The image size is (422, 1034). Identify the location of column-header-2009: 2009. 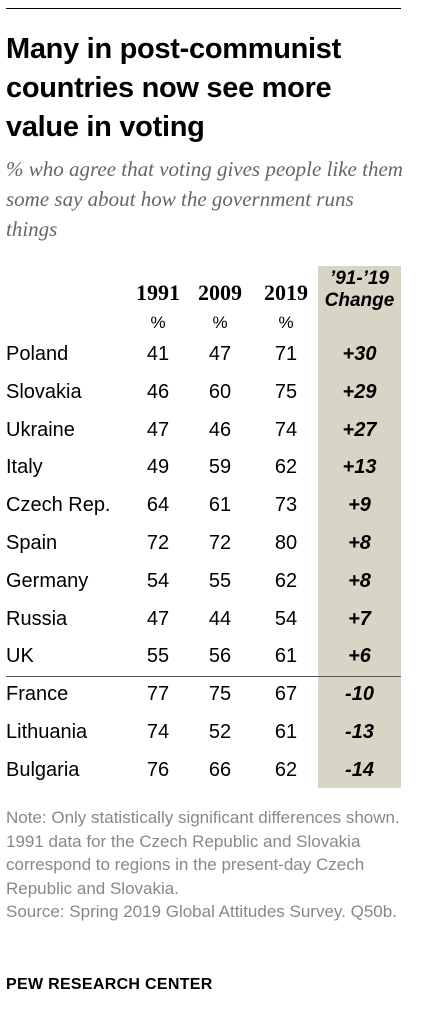
(220, 292).